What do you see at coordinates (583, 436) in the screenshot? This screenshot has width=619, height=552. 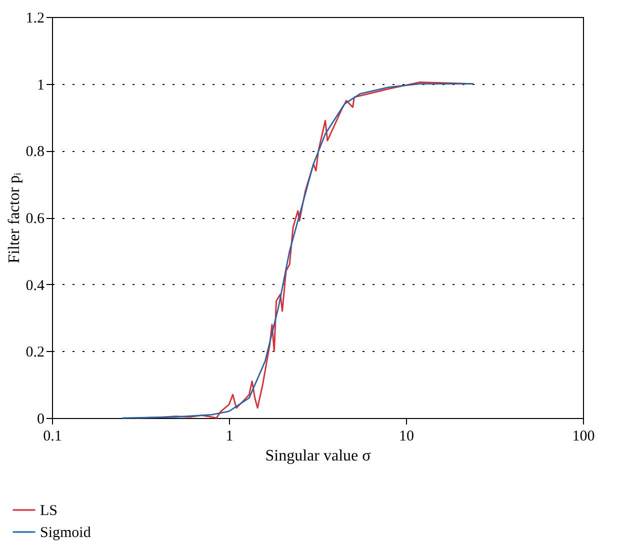 I see `x-tick-label: 100` at bounding box center [583, 436].